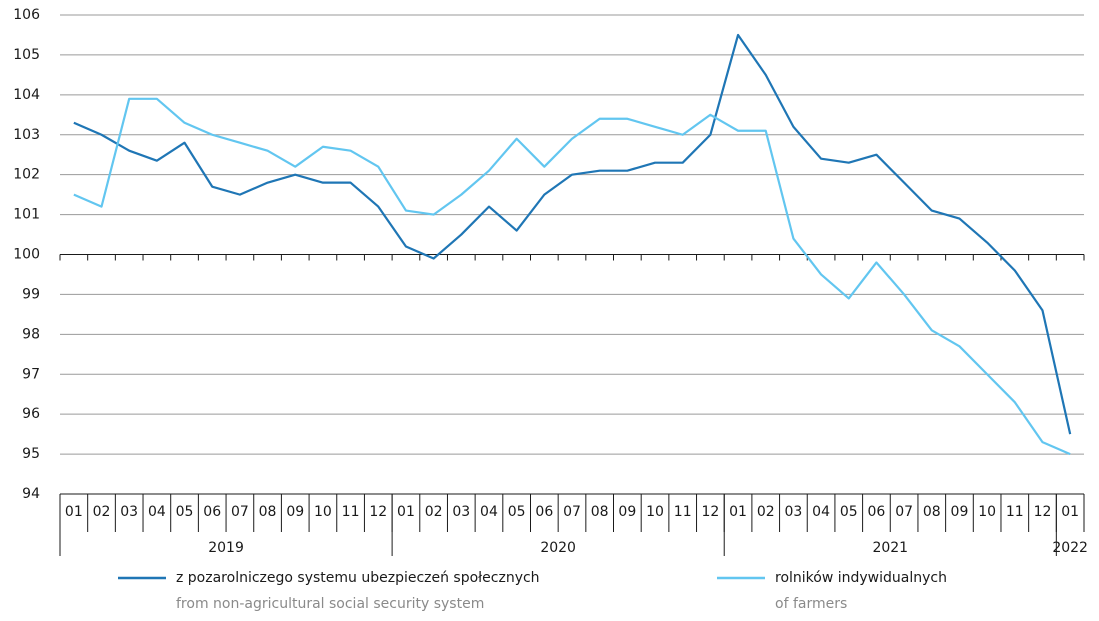 Image resolution: width=1099 pixels, height=621 pixels. I want to click on y-tick-label: 99, so click(31, 294).